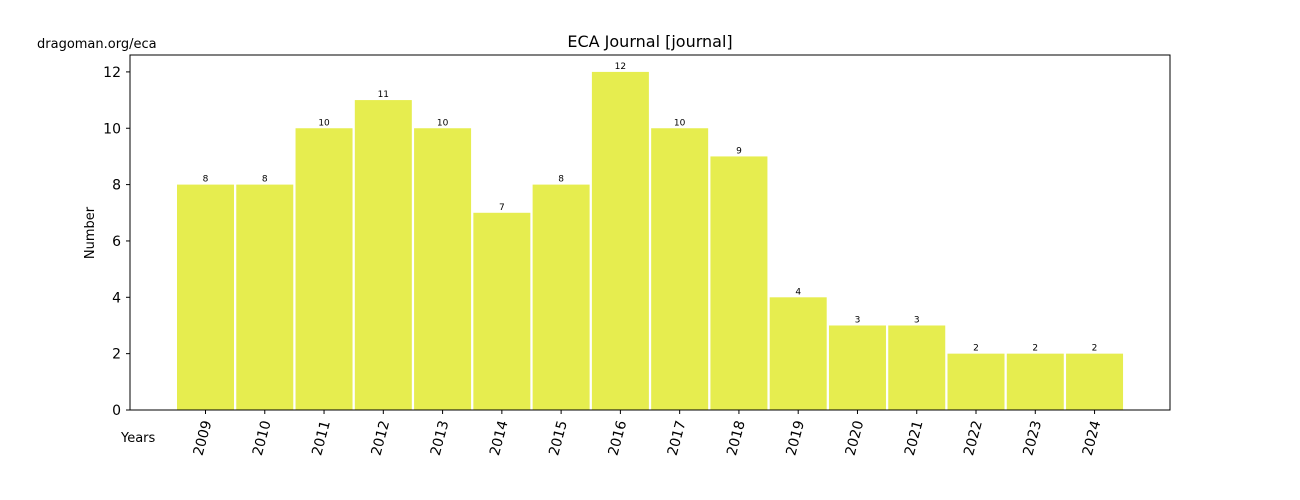 Image resolution: width=1300 pixels, height=500 pixels. I want to click on y-tick-label-4: 4, so click(116, 298).